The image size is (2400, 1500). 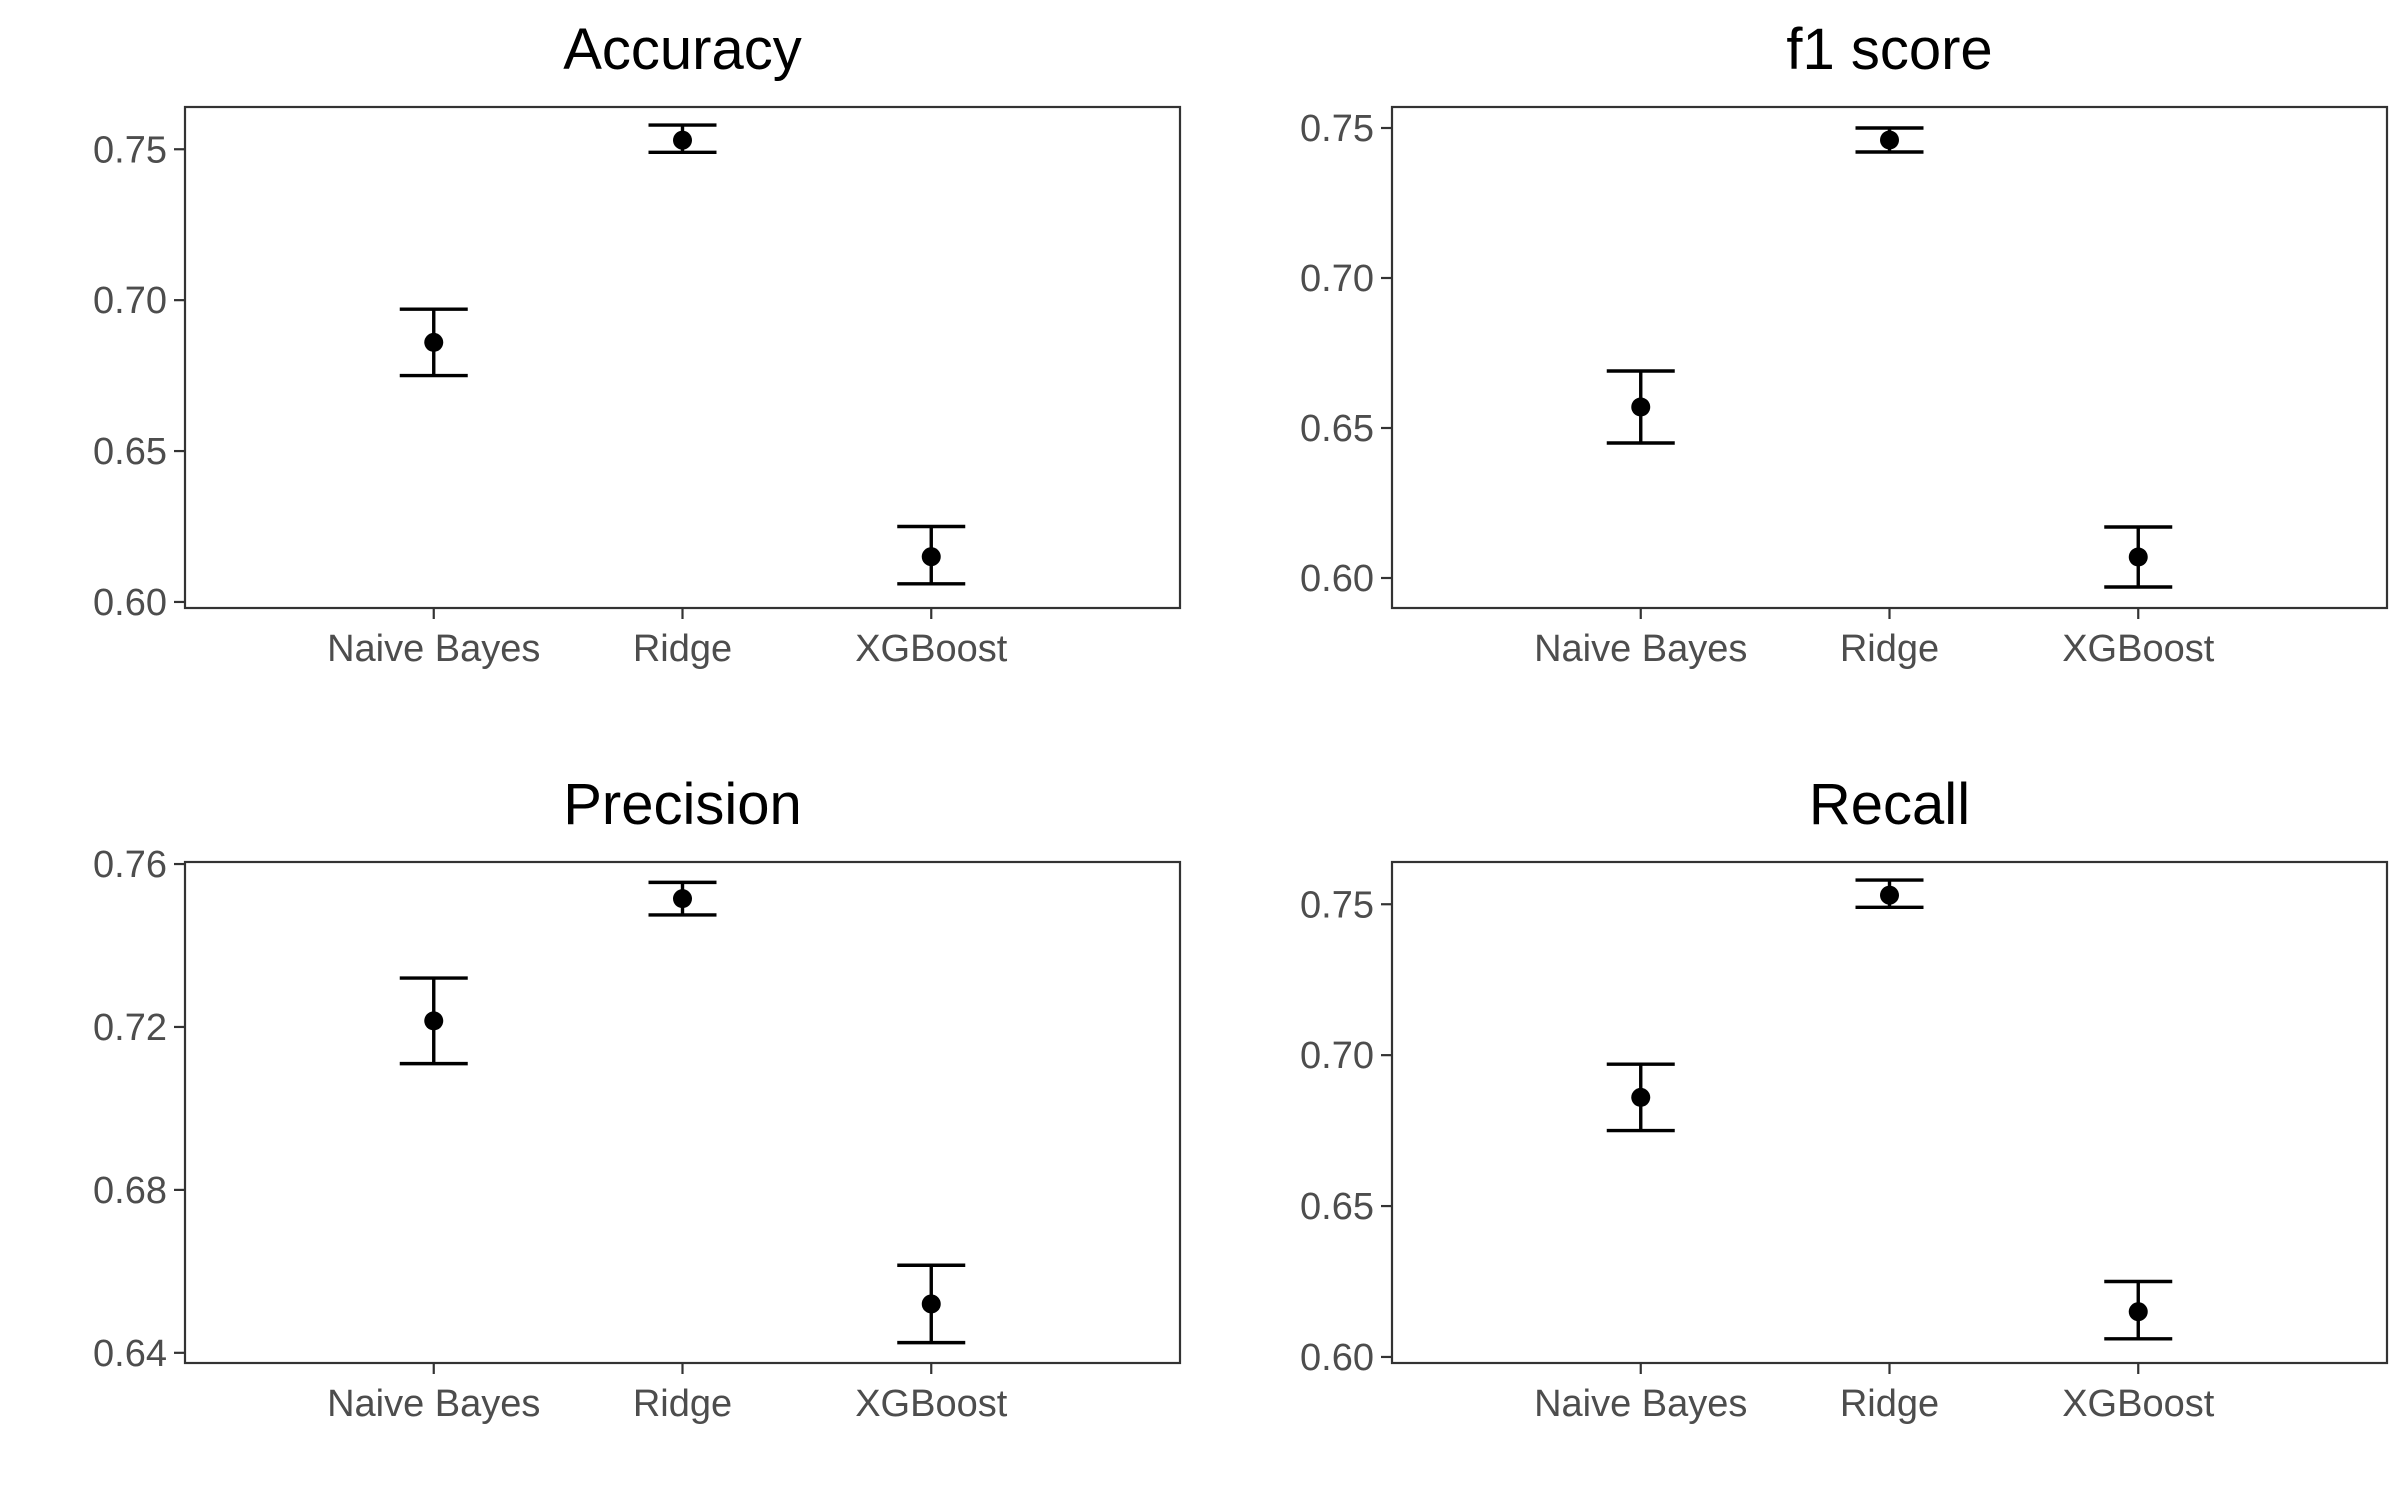 What do you see at coordinates (130, 865) in the screenshot?
I see `y-tick-label: 0.76` at bounding box center [130, 865].